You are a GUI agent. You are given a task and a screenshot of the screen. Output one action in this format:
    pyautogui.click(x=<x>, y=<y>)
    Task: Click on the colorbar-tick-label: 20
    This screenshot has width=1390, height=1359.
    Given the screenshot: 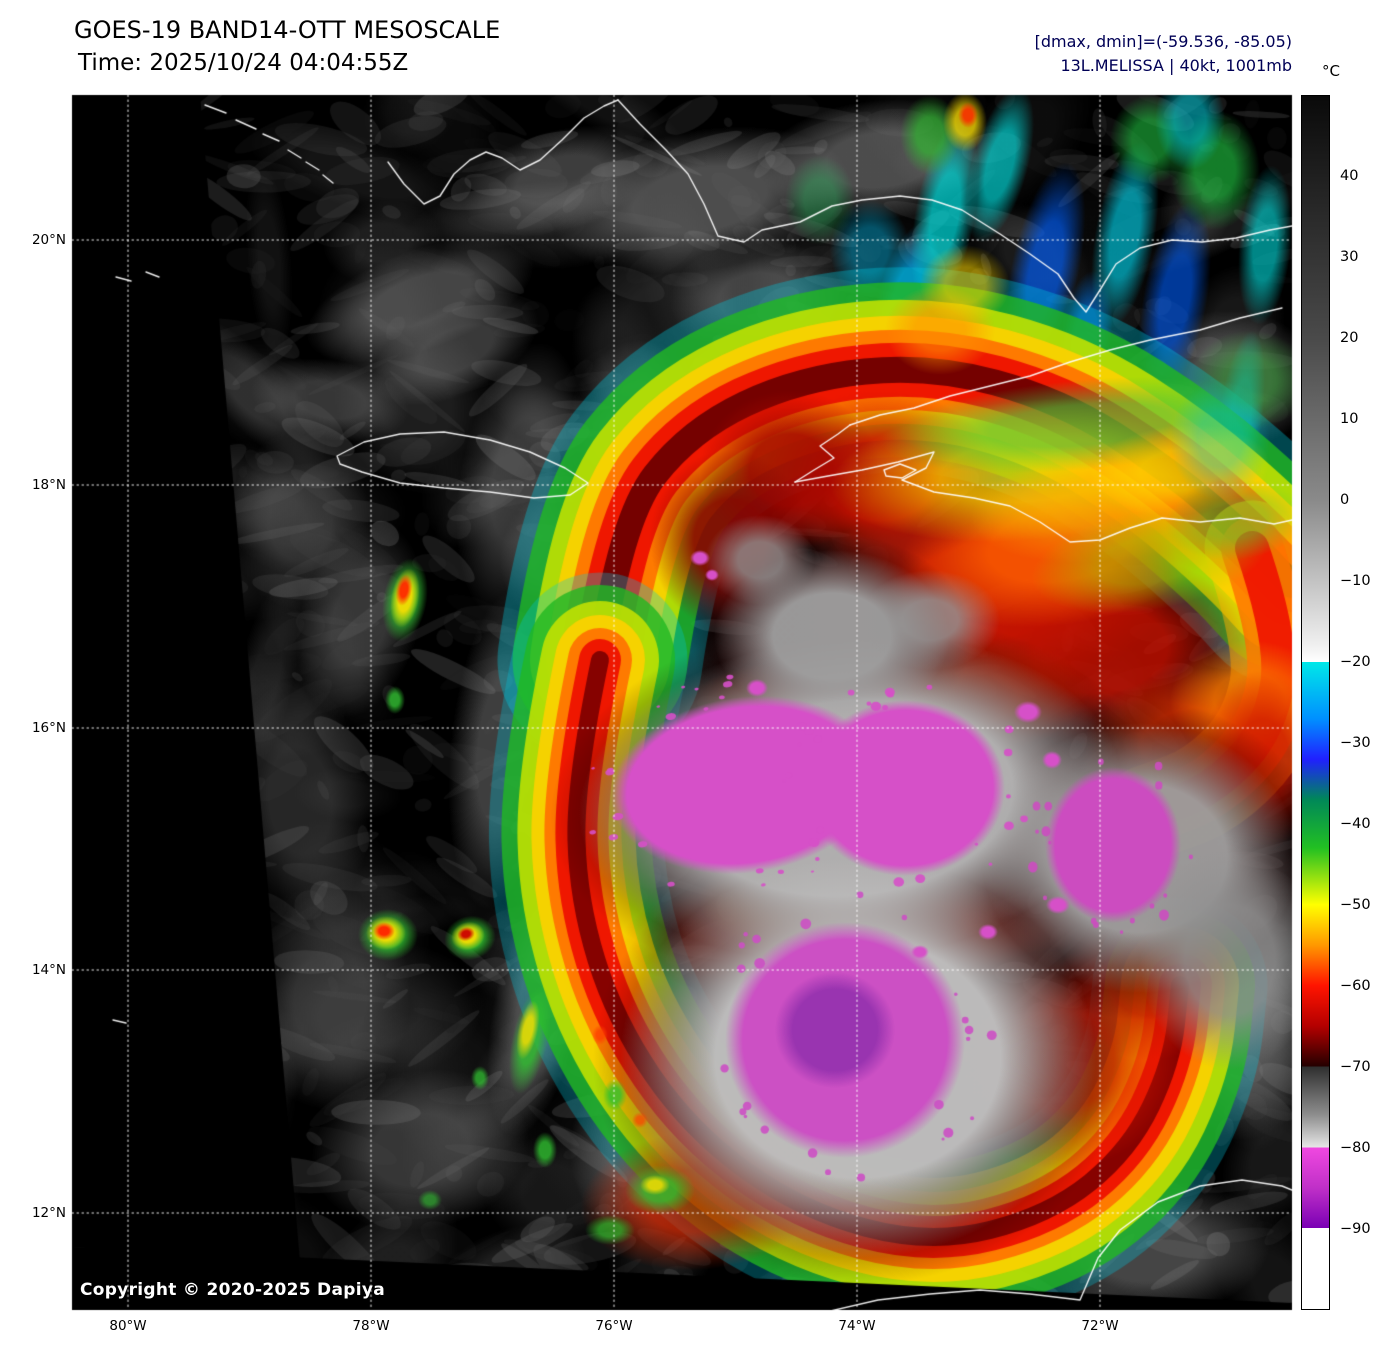 What is the action you would take?
    pyautogui.click(x=1349, y=338)
    